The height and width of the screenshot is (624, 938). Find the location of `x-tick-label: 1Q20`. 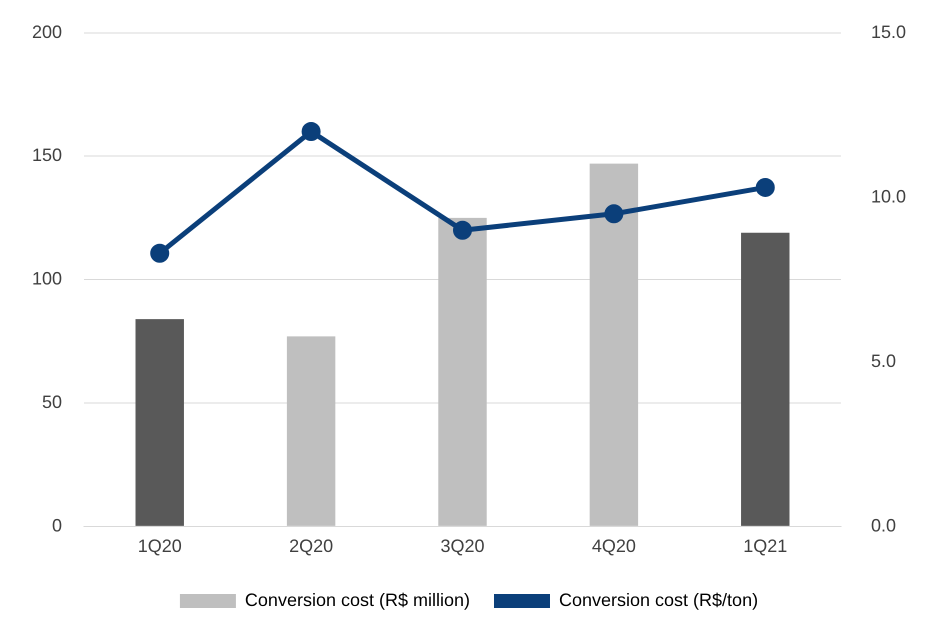

x-tick-label: 1Q20 is located at coordinates (160, 546).